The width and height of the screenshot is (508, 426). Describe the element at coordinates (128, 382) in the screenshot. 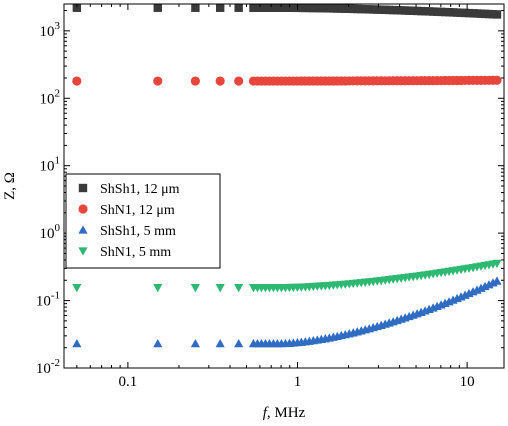

I see `x-tick-label: 0.1` at that location.